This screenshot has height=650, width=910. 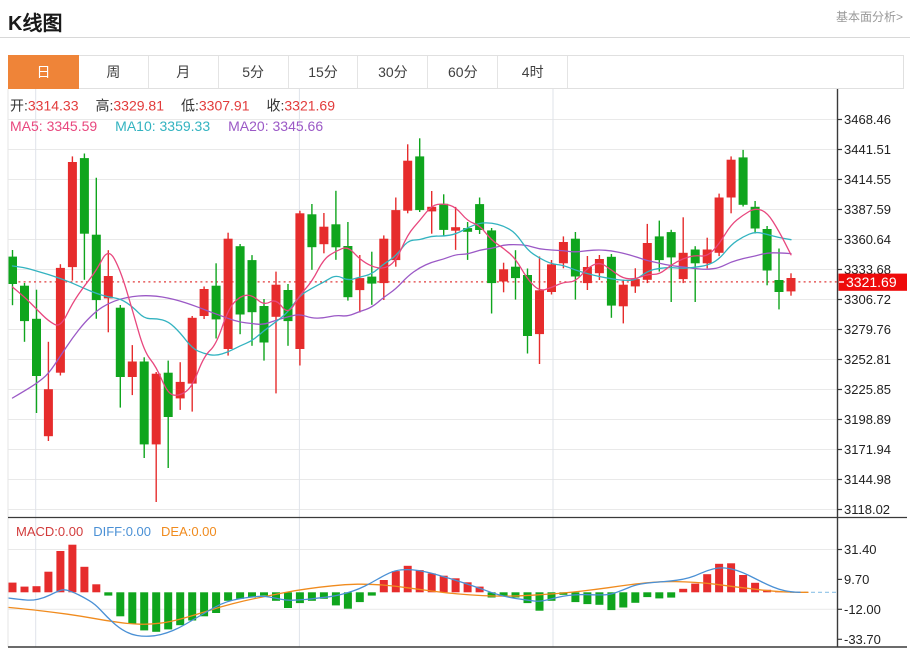 I want to click on svg-text: 3225.85, so click(x=867, y=389).